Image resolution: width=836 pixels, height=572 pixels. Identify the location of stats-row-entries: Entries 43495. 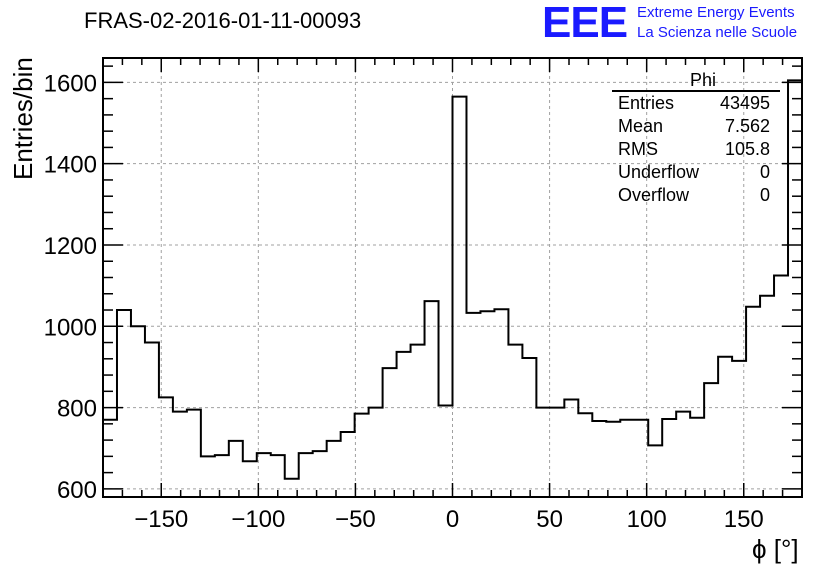
(696, 103).